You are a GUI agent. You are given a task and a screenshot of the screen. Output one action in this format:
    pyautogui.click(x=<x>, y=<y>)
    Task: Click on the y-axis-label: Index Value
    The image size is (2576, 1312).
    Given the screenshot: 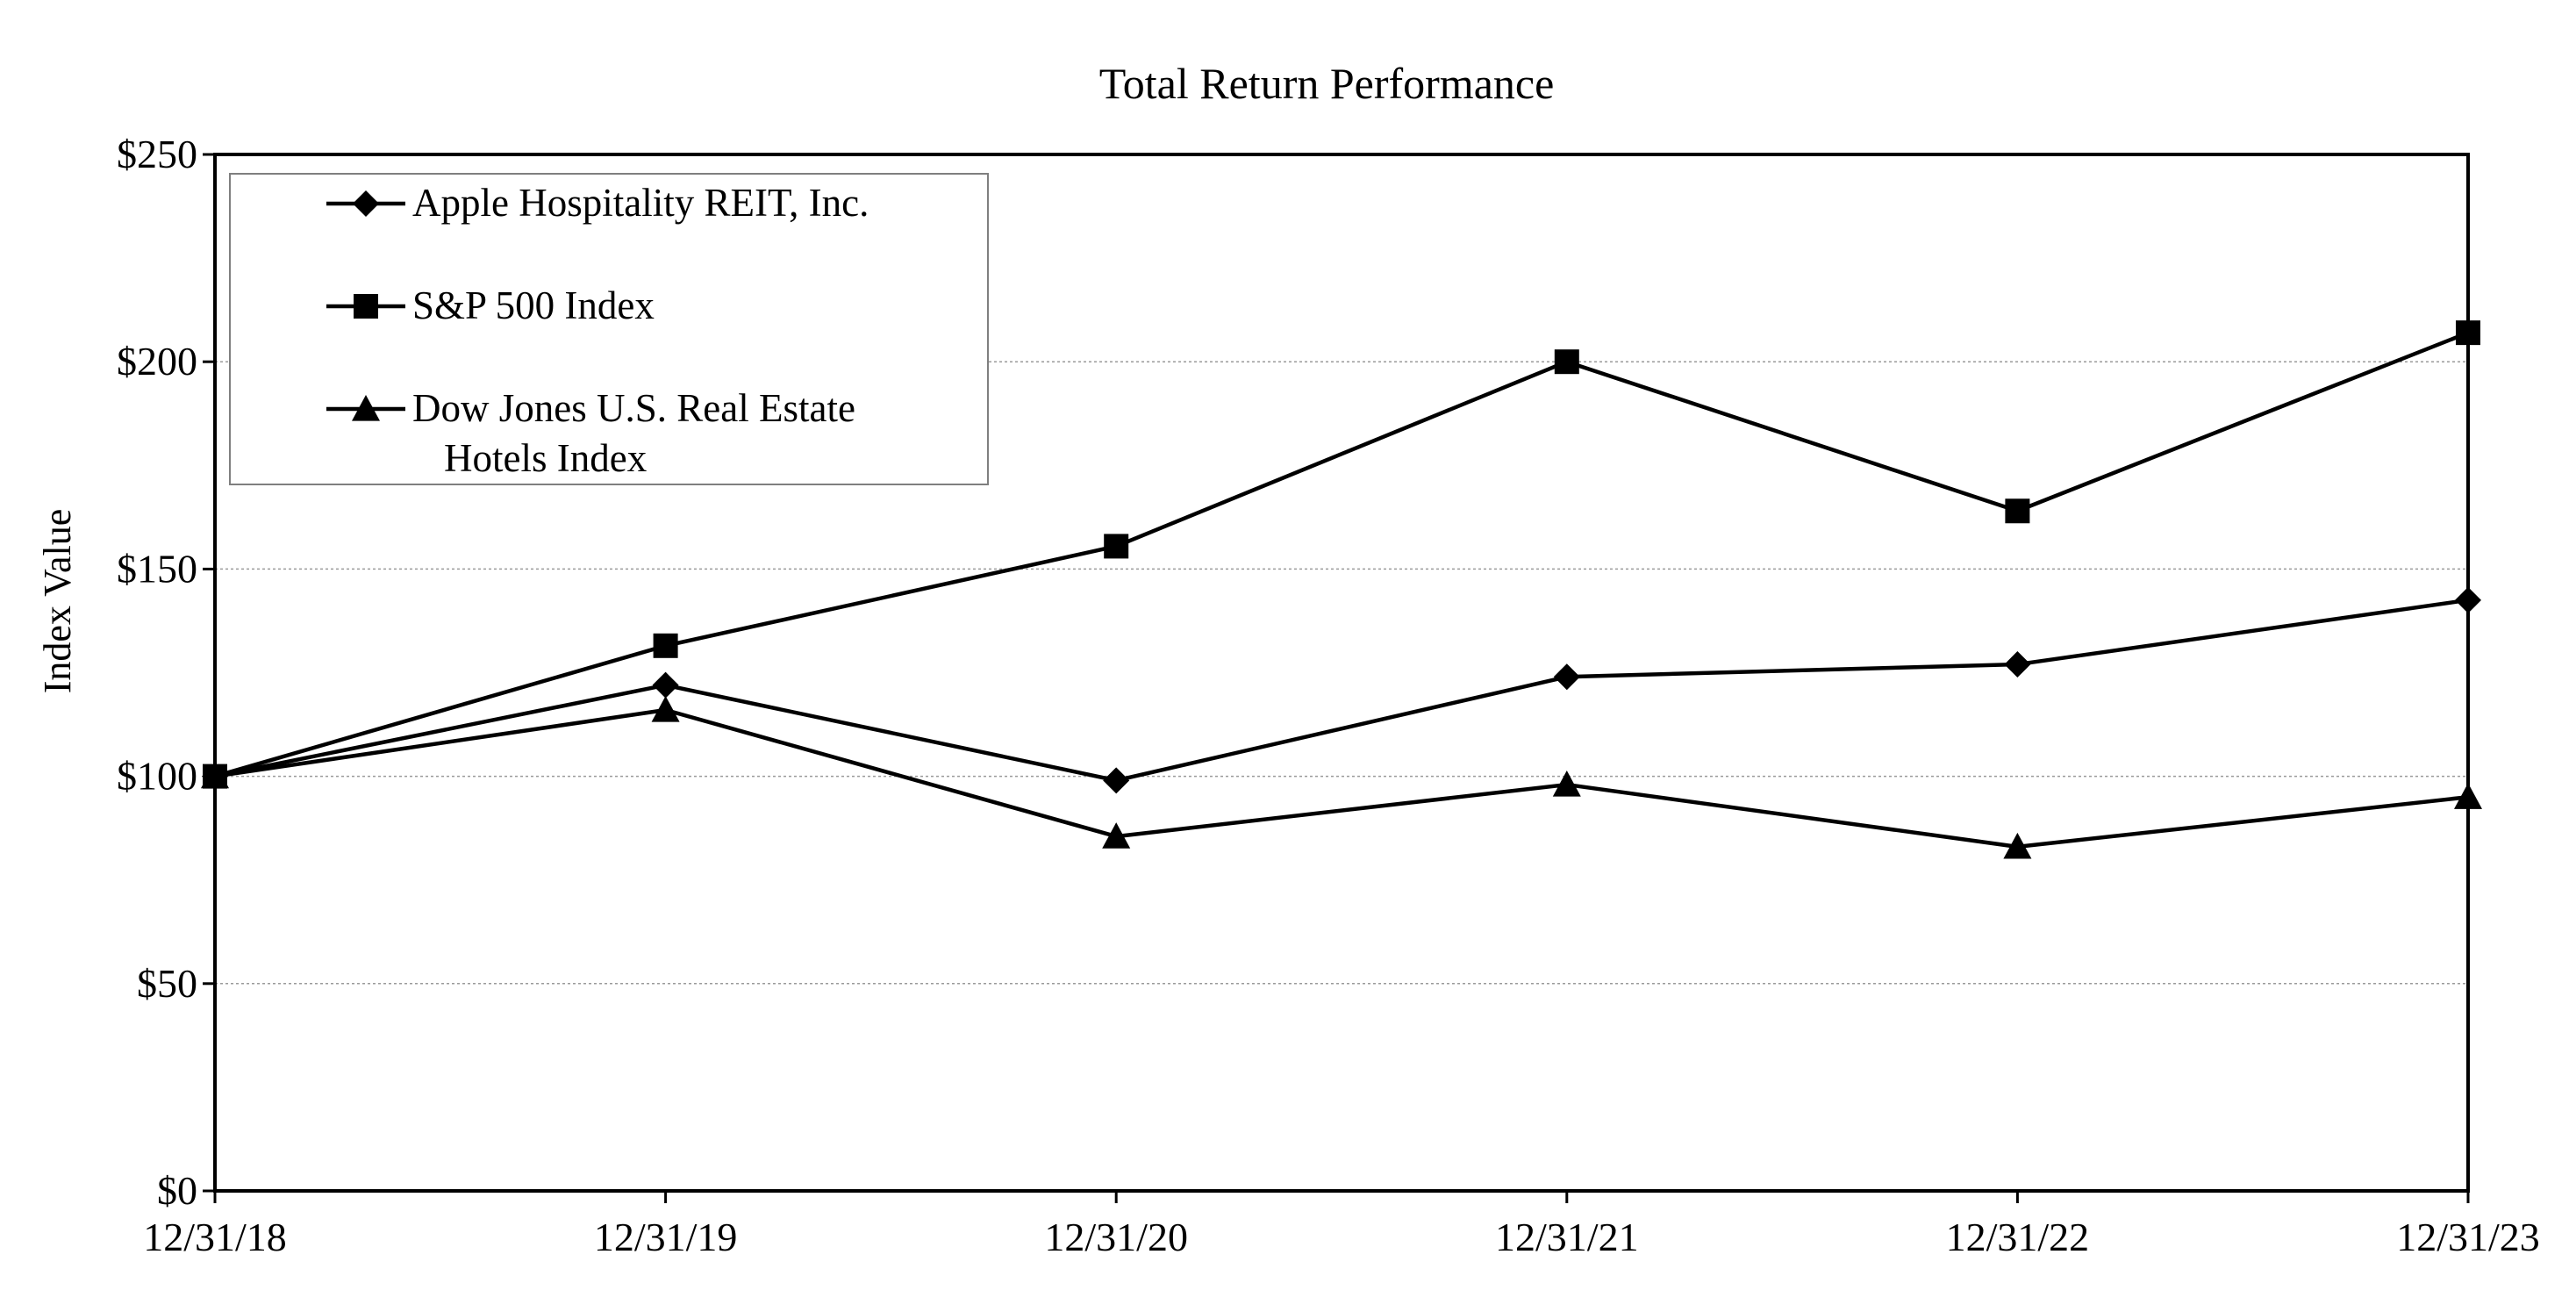 What is the action you would take?
    pyautogui.click(x=57, y=601)
    